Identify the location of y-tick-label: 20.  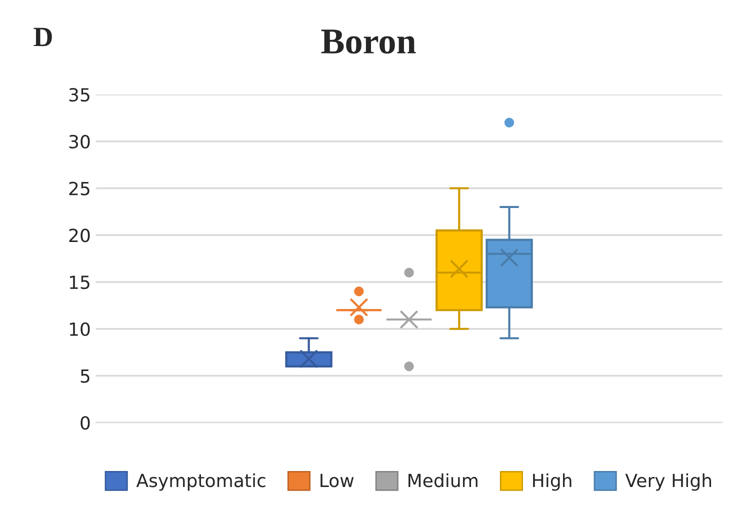
(79, 235).